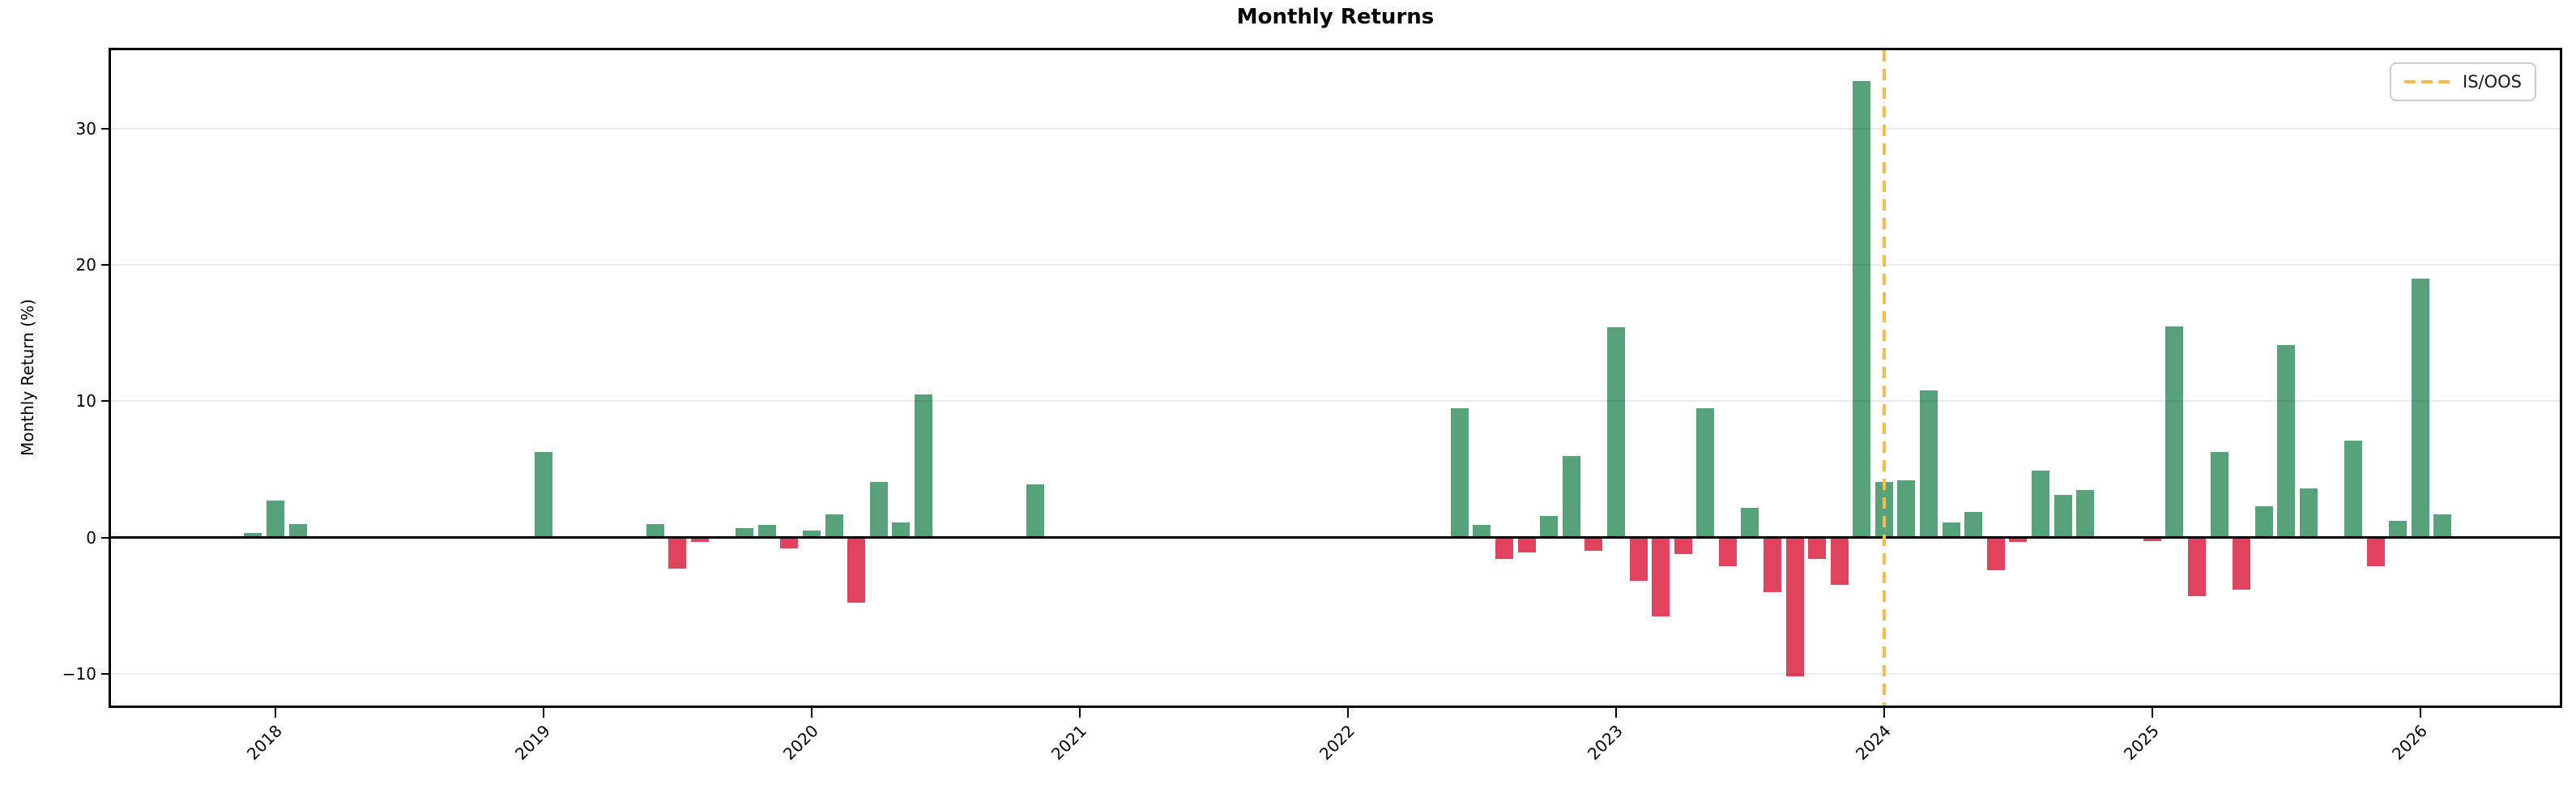  Describe the element at coordinates (79, 673) in the screenshot. I see `y-tick-label--10: −10` at that location.